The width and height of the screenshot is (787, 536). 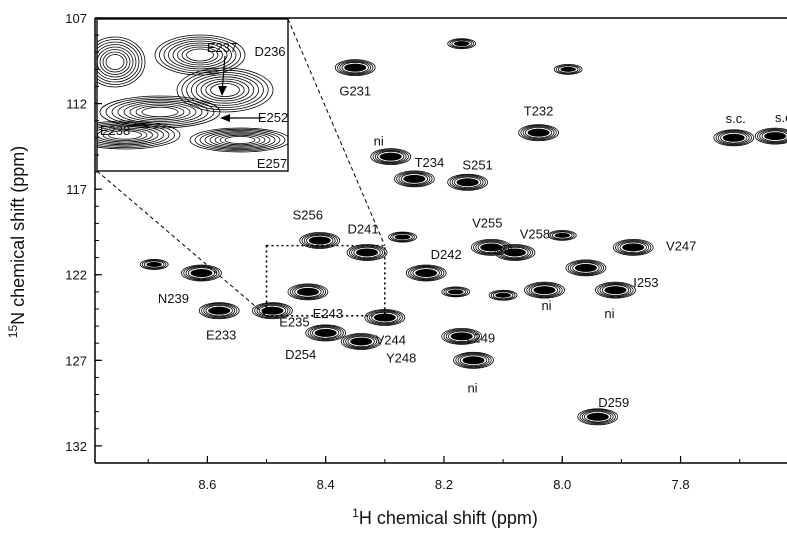 What do you see at coordinates (401, 357) in the screenshot?
I see `peak-label: Y248` at bounding box center [401, 357].